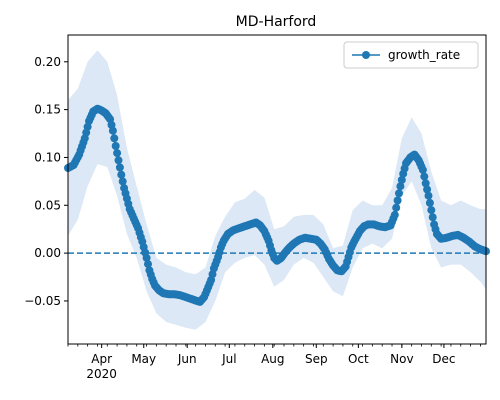  Describe the element at coordinates (228, 359) in the screenshot. I see `x-tick-label: Jul` at that location.